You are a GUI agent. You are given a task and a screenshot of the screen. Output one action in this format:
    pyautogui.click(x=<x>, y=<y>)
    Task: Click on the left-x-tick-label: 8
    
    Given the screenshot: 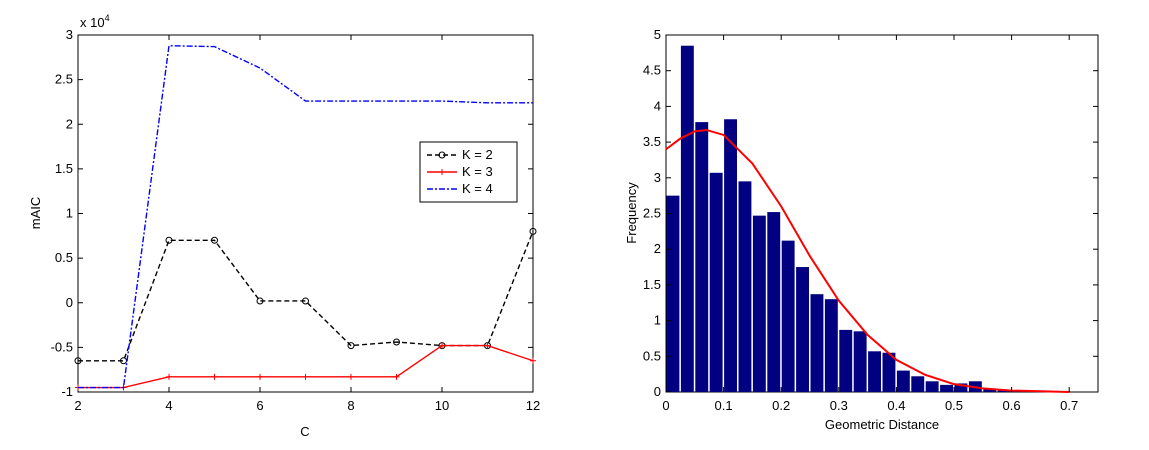 What is the action you would take?
    pyautogui.click(x=350, y=405)
    